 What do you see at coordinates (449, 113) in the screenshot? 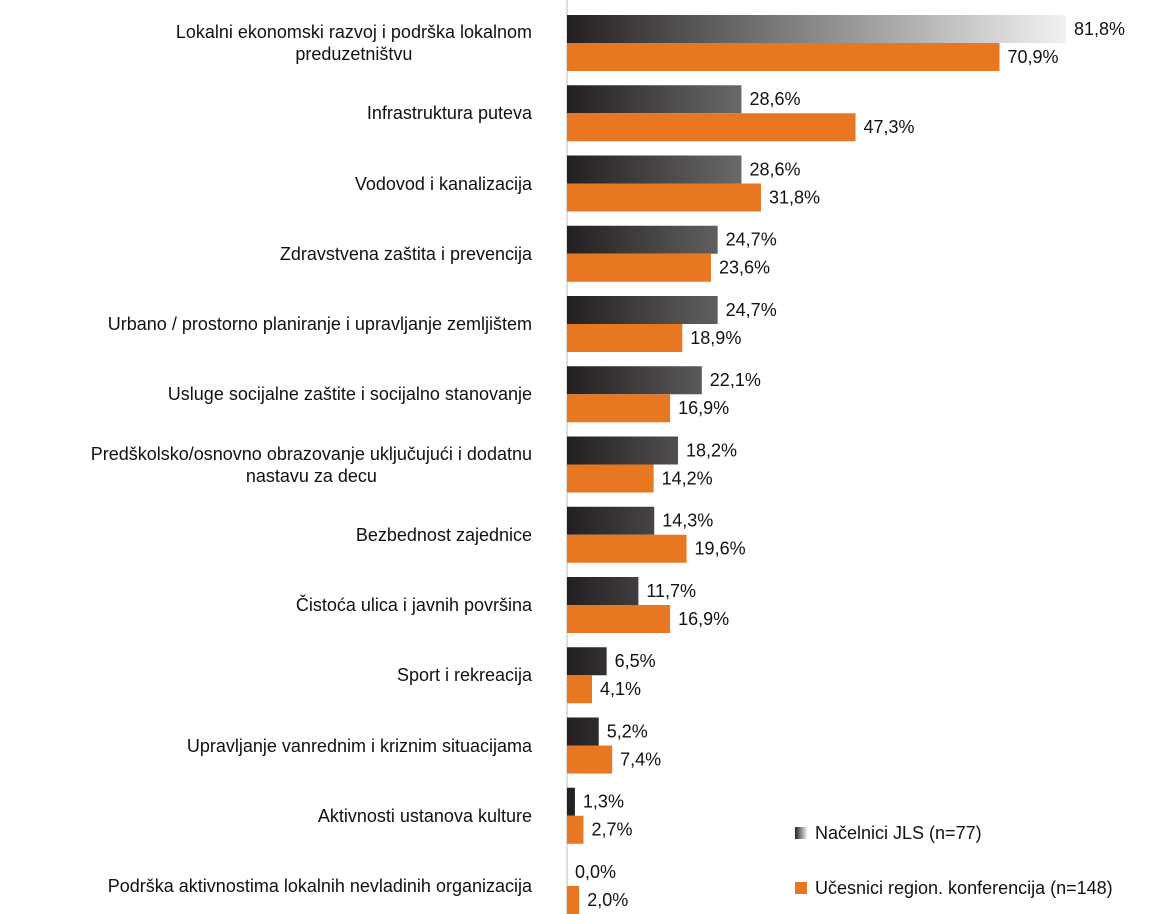
I see `category-label: Infrastruktura puteva` at bounding box center [449, 113].